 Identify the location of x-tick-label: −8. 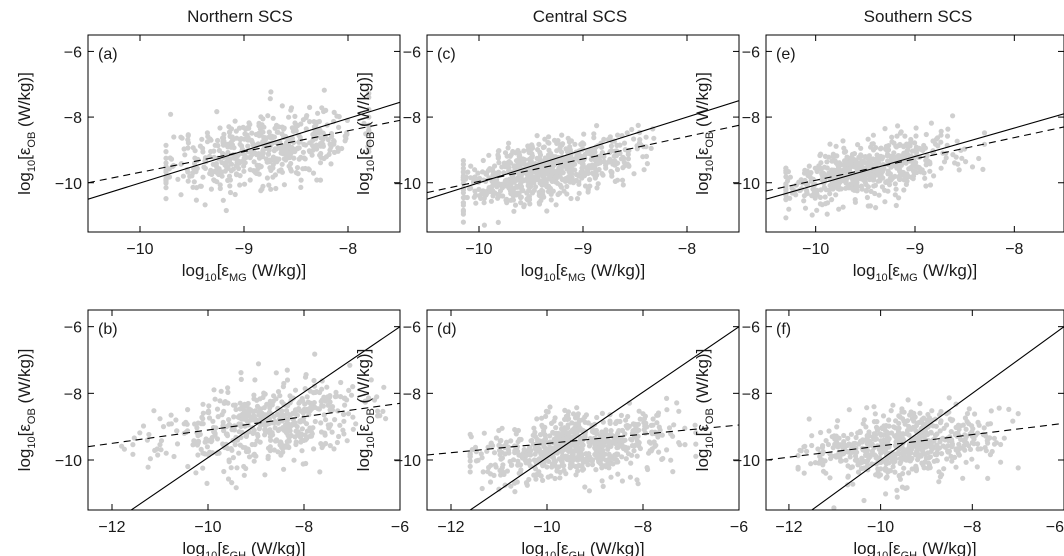
(348, 249).